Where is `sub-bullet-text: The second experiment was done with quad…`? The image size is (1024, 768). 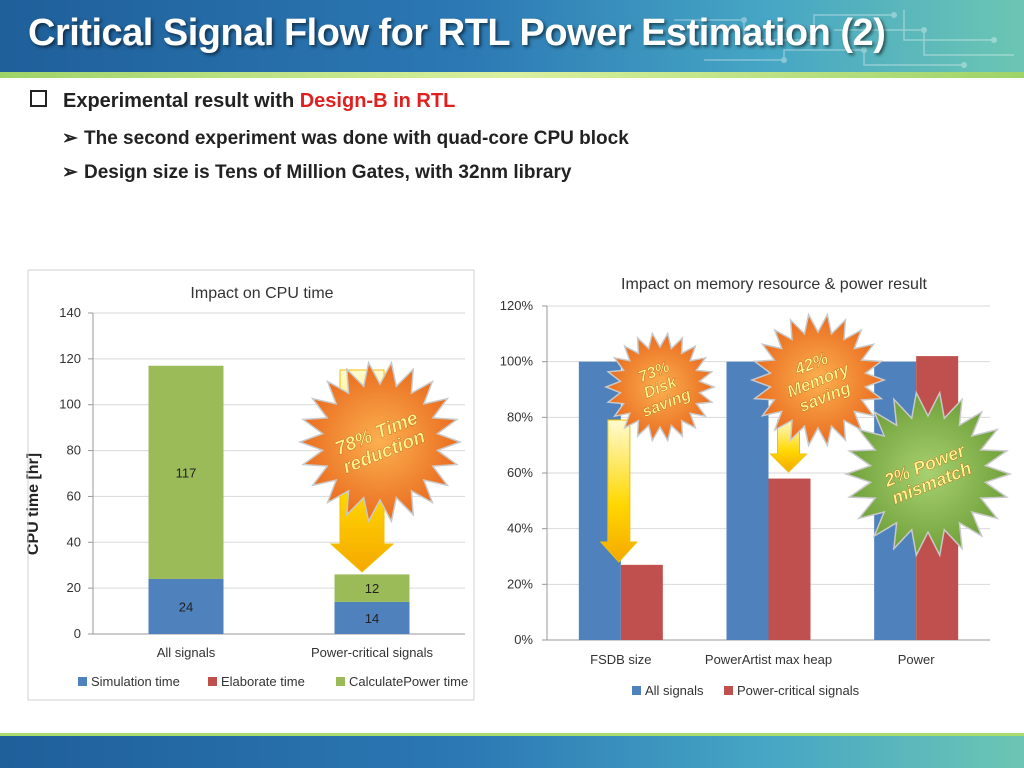
sub-bullet-text: The second experiment was done with quad… is located at coordinates (356, 138).